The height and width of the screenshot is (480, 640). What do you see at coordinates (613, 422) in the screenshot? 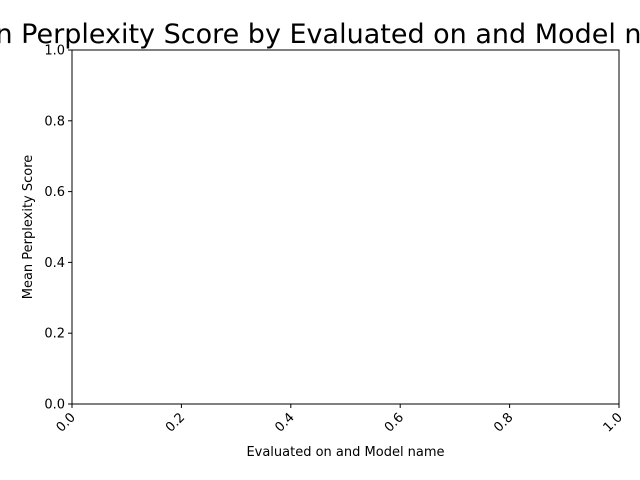
I see `x-tick-label: 1.0` at bounding box center [613, 422].